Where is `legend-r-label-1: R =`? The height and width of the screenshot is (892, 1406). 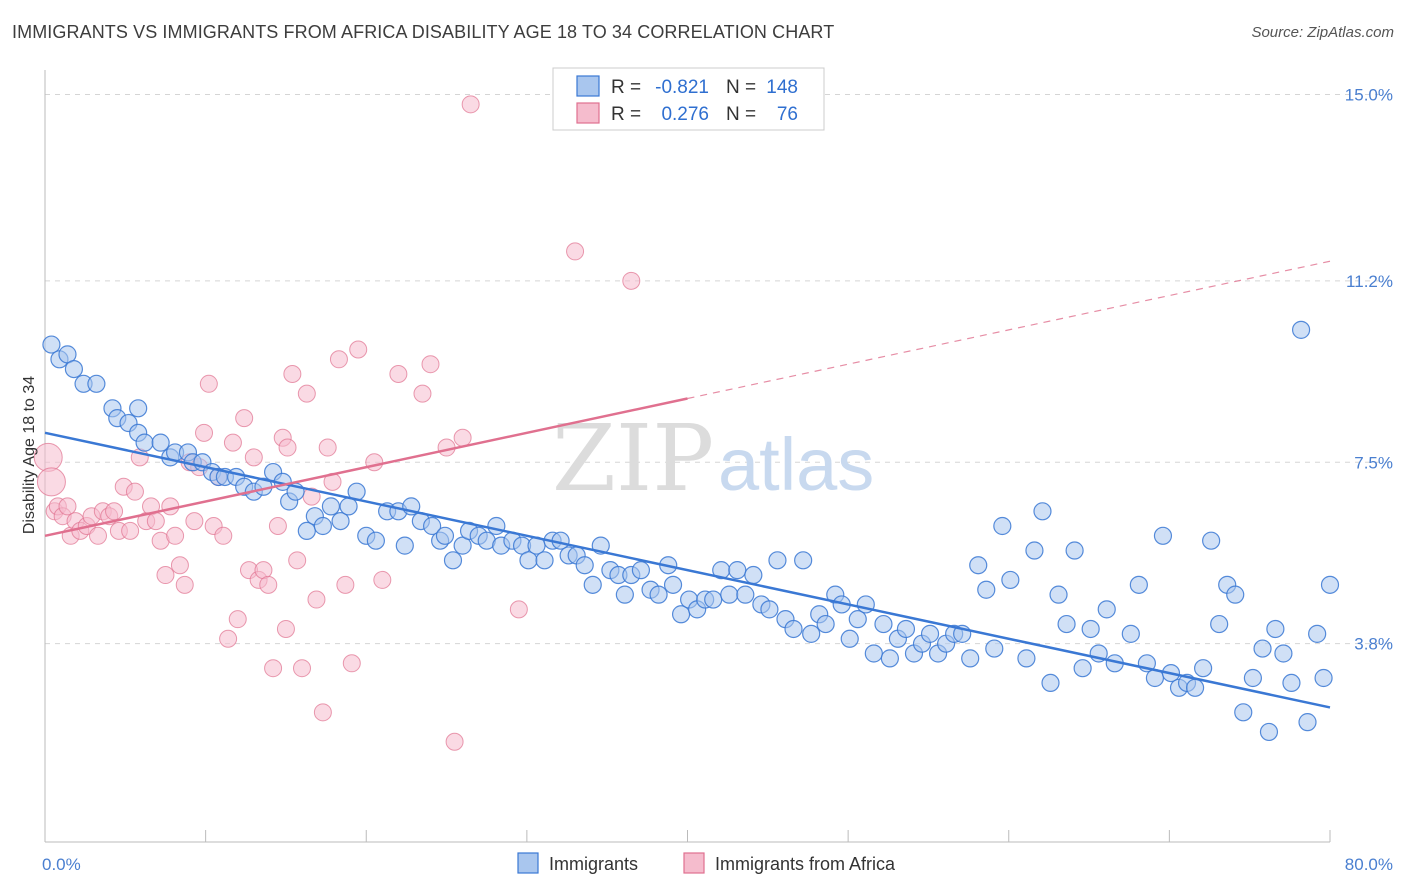
legend-r-label-1: R = is located at coordinates (626, 87).